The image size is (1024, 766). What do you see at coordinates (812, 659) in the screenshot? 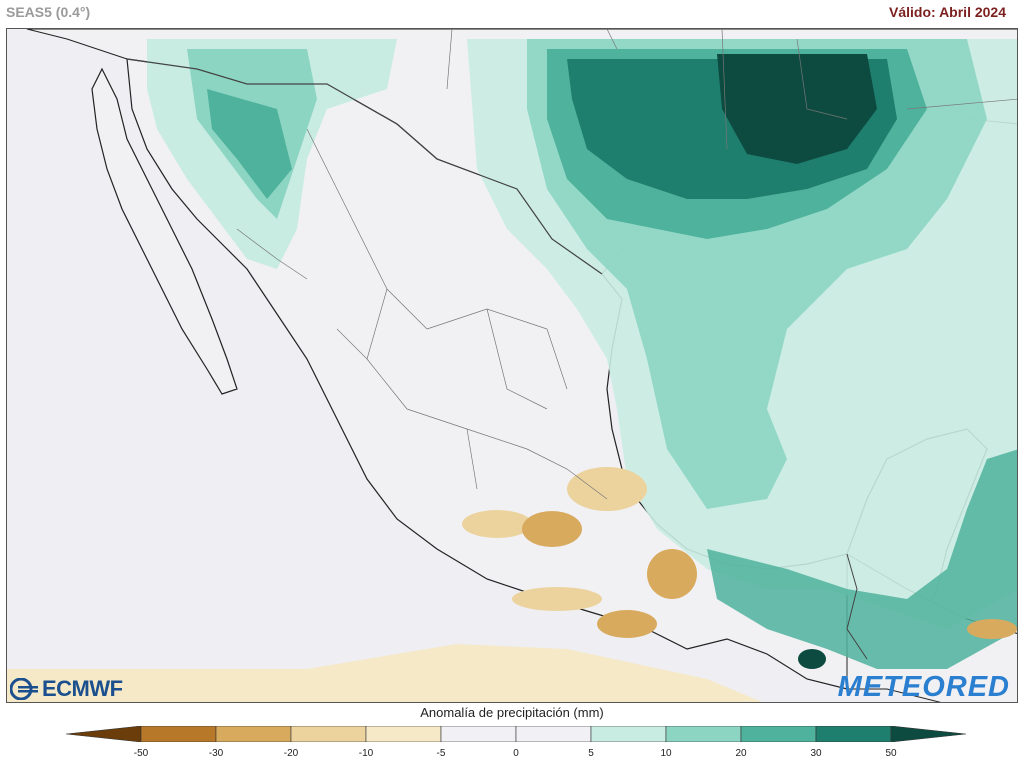
I see `wet-anomaly-chiapas-max` at bounding box center [812, 659].